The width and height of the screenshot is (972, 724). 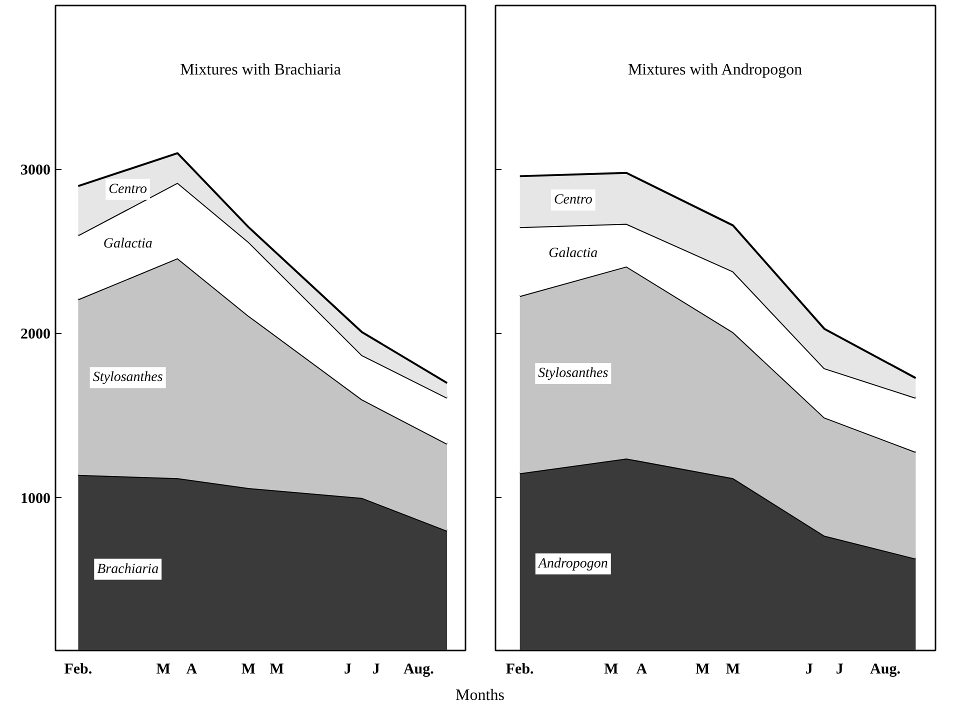 I want to click on text: Mixtures with Andropogon, so click(x=715, y=70).